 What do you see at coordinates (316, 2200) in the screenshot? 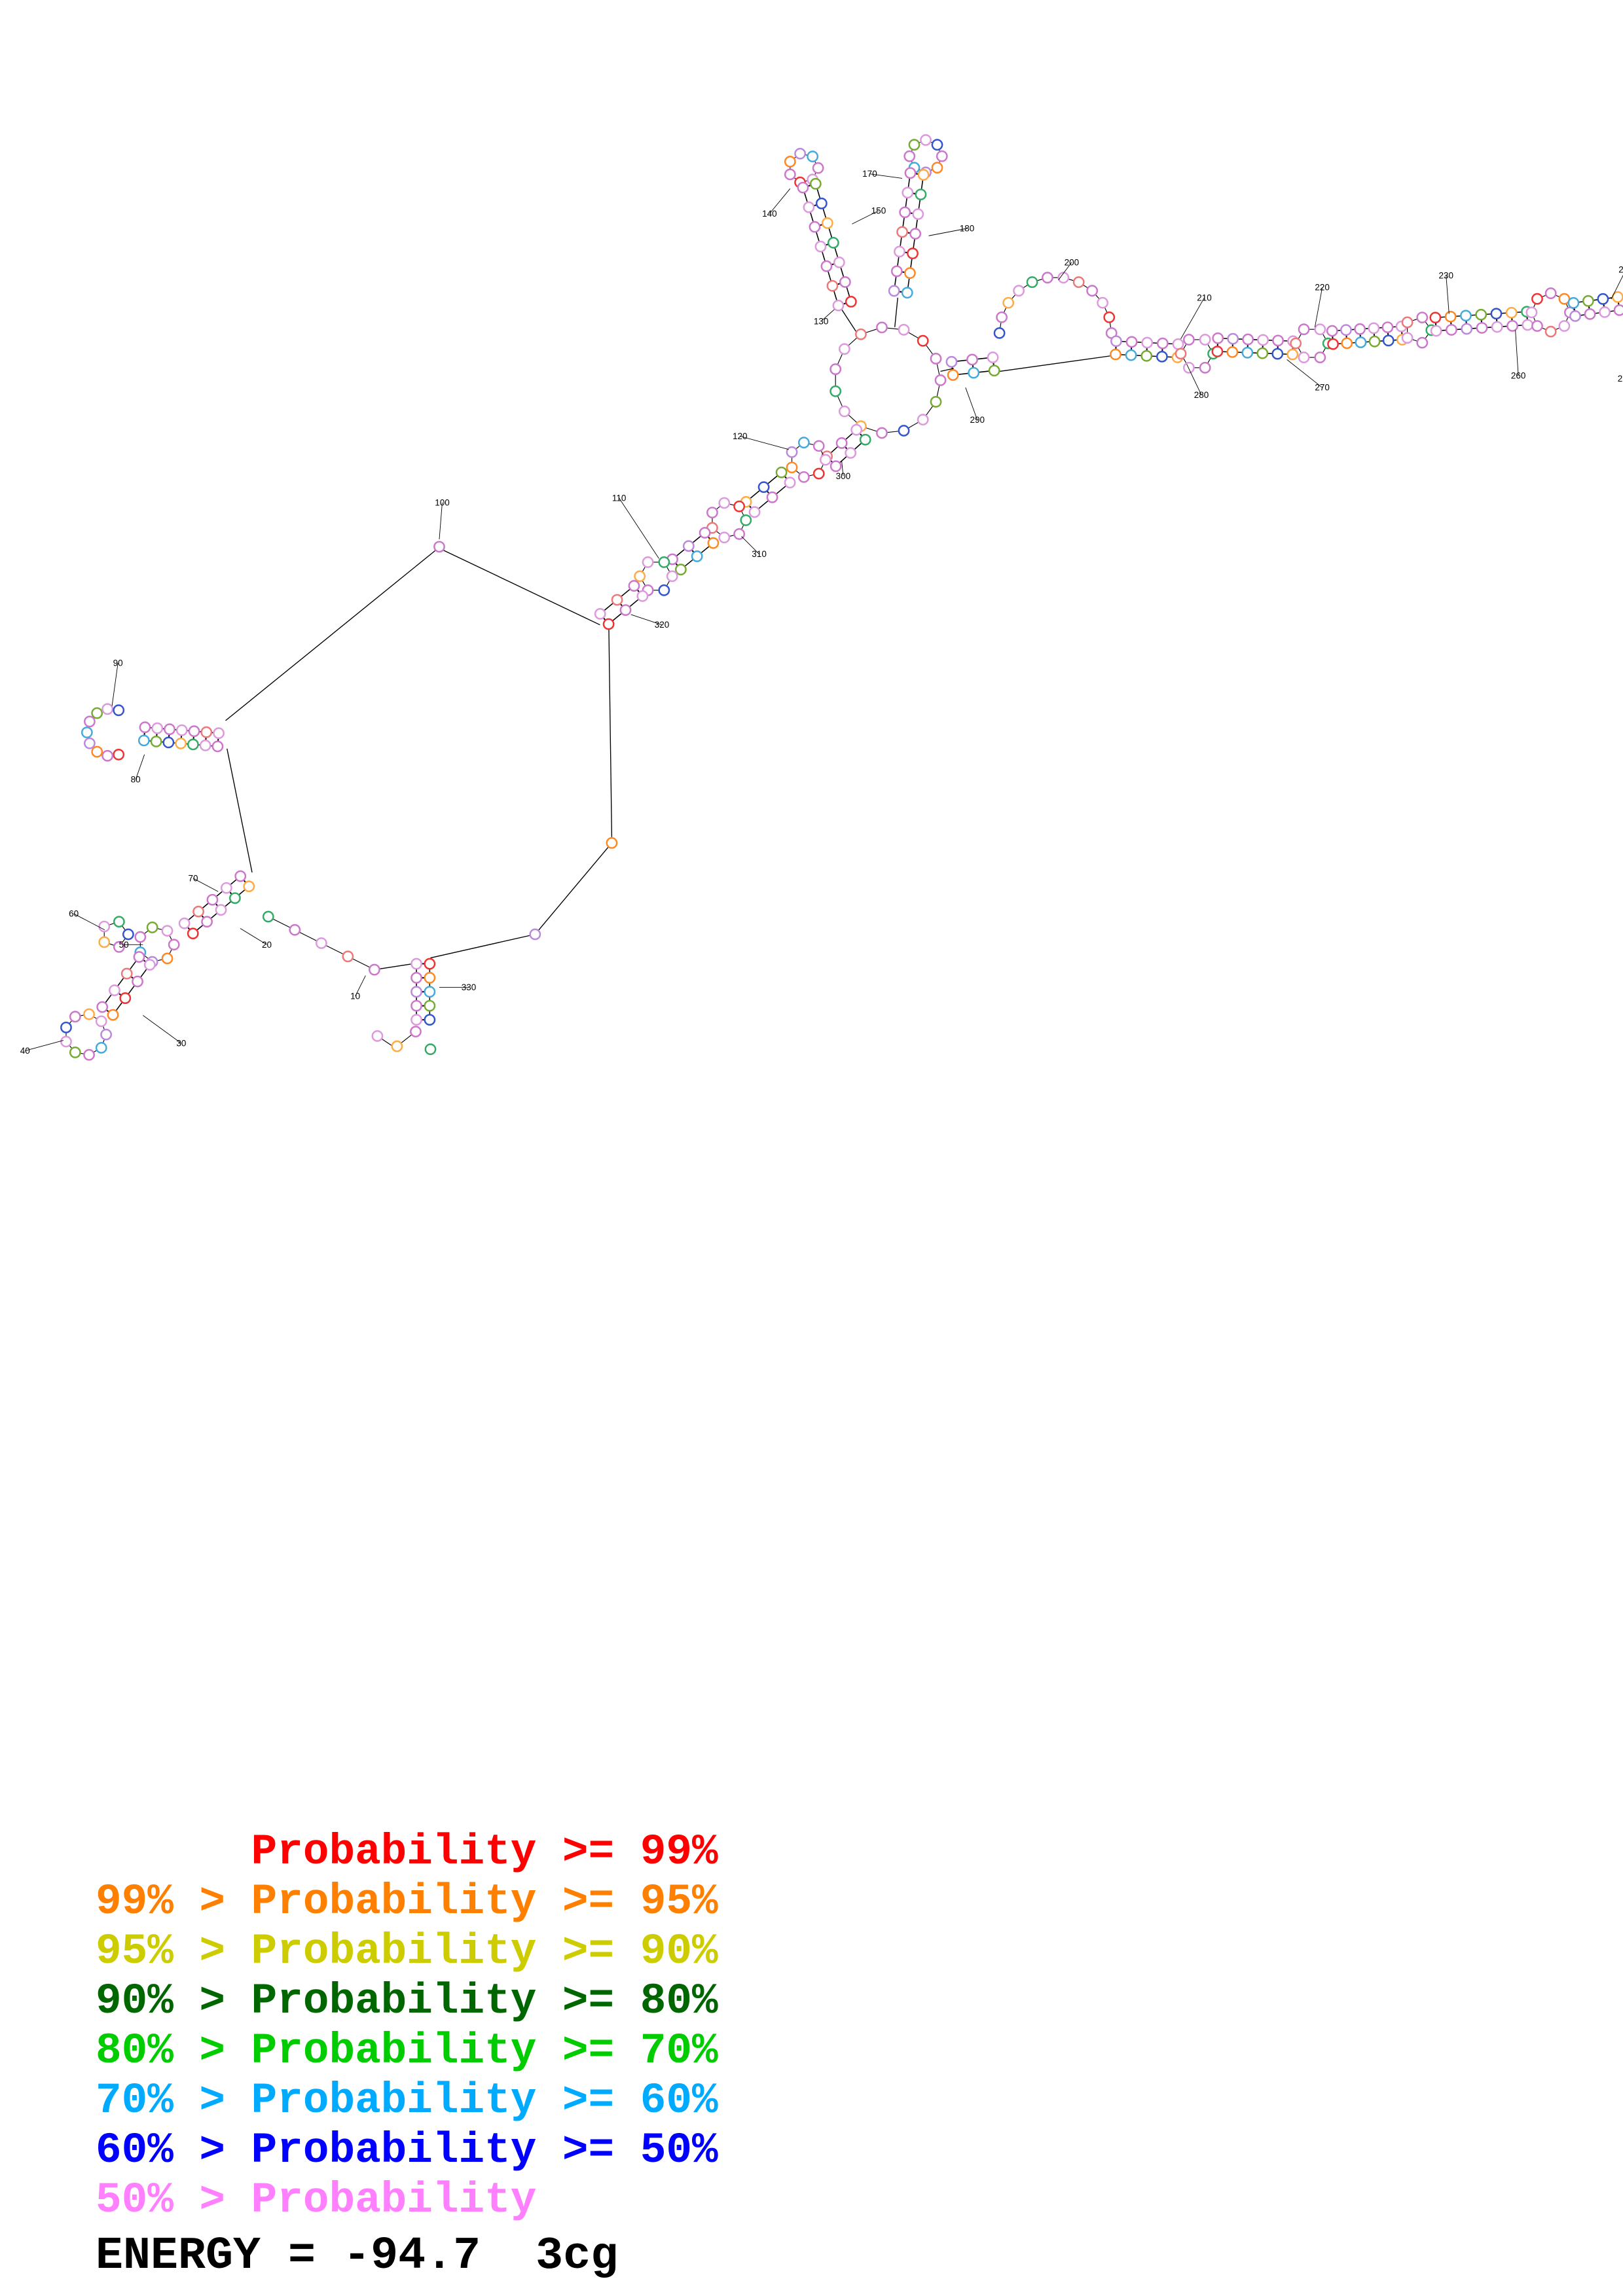
I see `legend-row: 50% > Probability` at bounding box center [316, 2200].